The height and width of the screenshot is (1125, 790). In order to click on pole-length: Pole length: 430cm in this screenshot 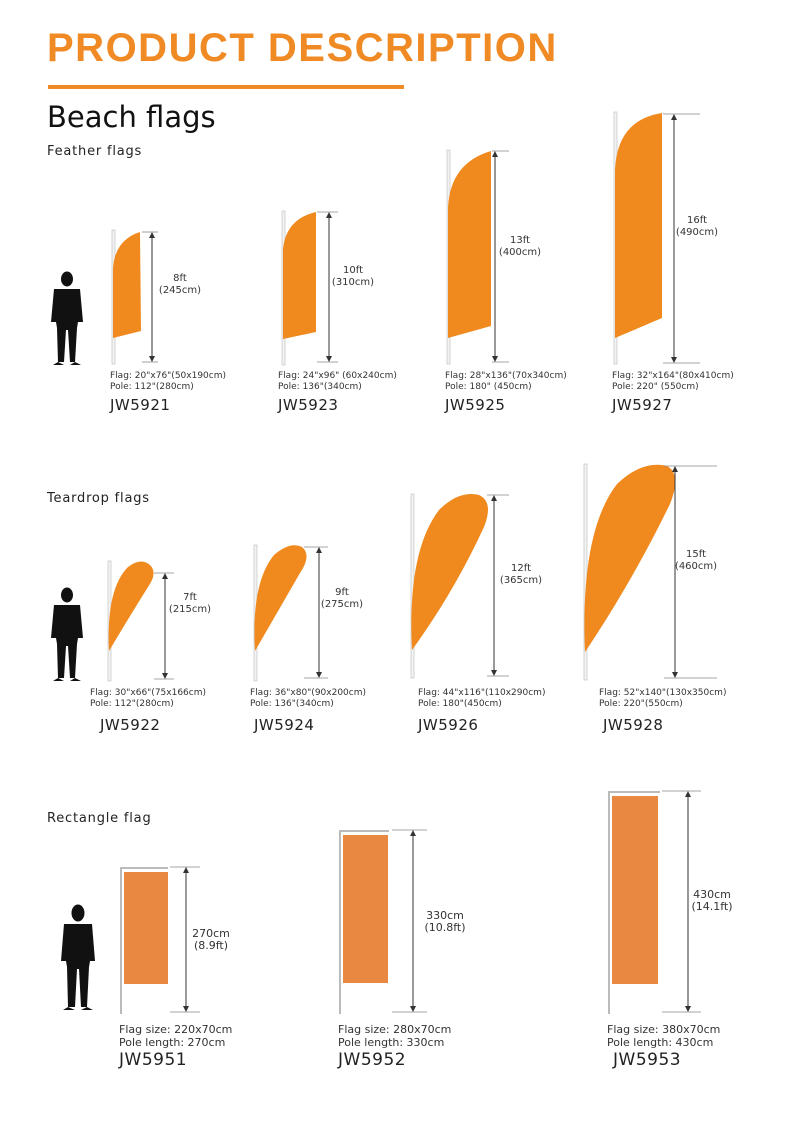, I will do `click(660, 1042)`.